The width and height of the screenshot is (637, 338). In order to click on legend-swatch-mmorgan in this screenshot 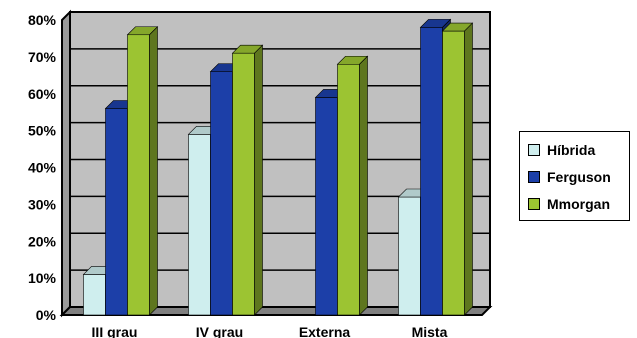, I will do `click(534, 204)`.